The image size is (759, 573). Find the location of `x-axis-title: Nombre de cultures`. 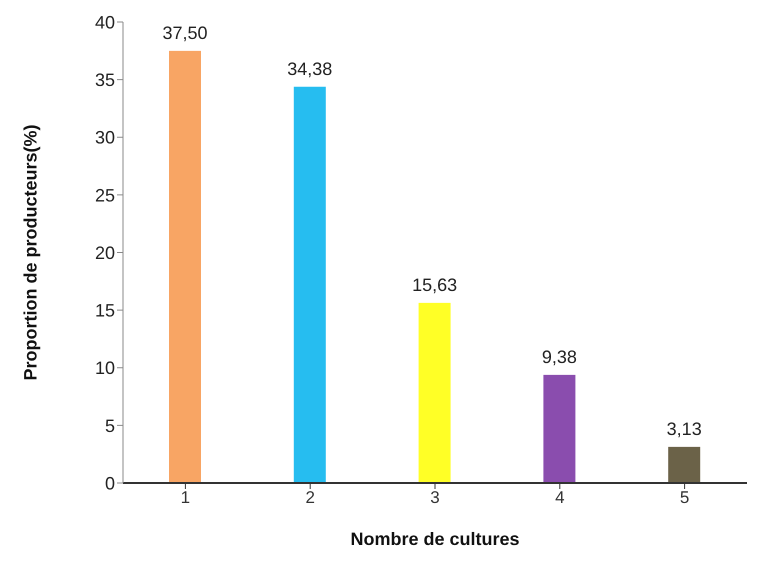

x-axis-title: Nombre de cultures is located at coordinates (435, 539).